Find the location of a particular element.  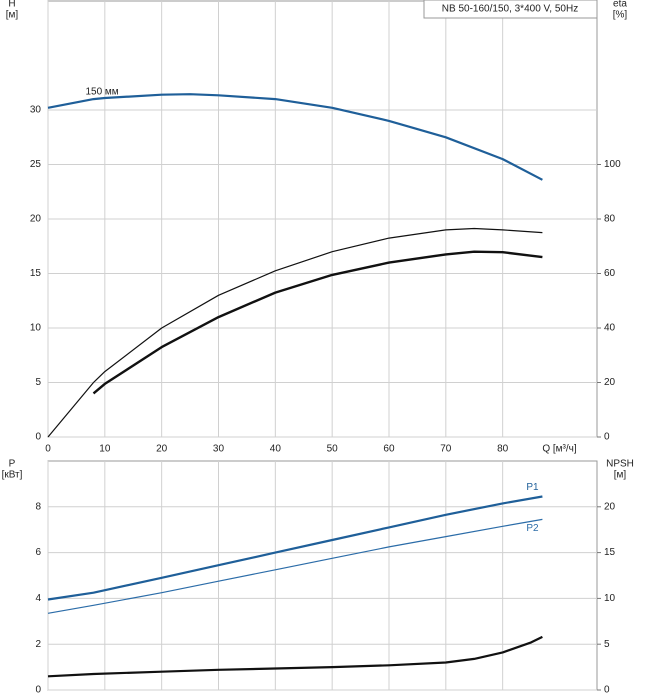

x-tick-label: 40 is located at coordinates (276, 449).